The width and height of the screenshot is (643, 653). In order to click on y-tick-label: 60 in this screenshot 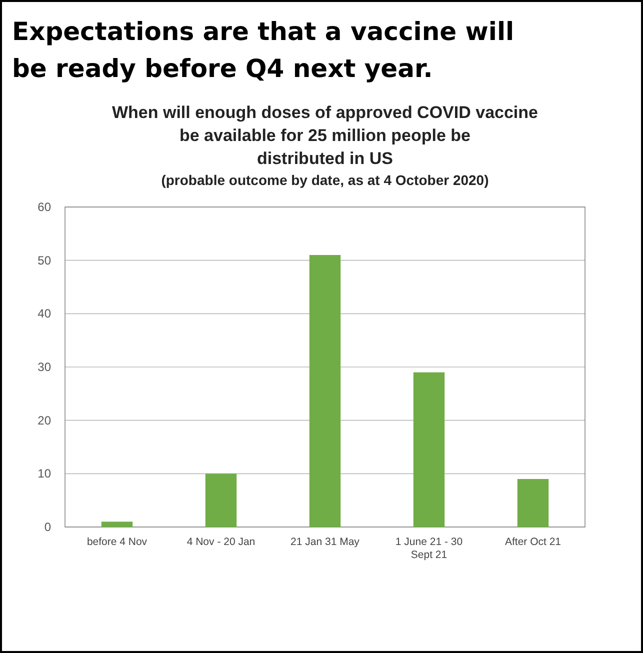, I will do `click(45, 207)`.